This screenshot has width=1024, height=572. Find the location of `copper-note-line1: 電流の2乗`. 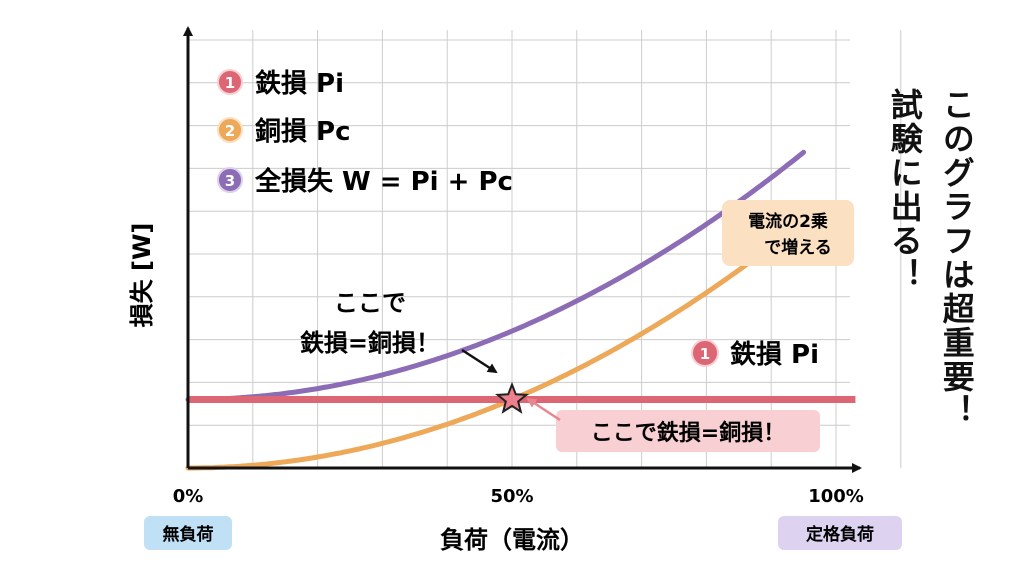

copper-note-line1: 電流の2乗 is located at coordinates (788, 221).